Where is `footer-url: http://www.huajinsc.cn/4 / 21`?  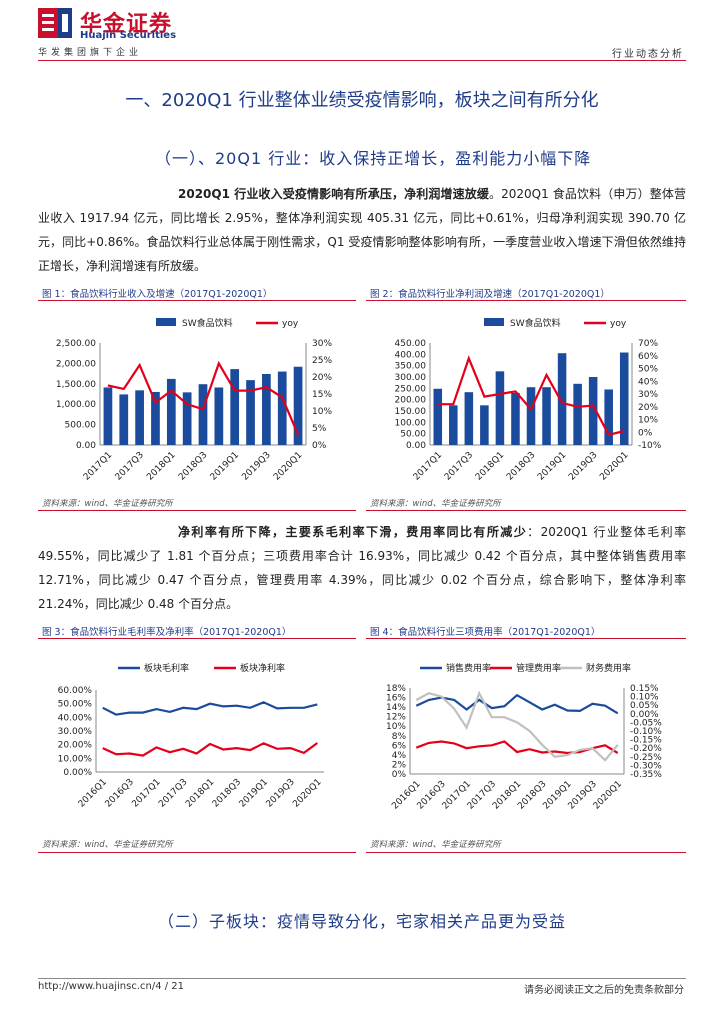 footer-url: http://www.huajinsc.cn/4 / 21 is located at coordinates (111, 986).